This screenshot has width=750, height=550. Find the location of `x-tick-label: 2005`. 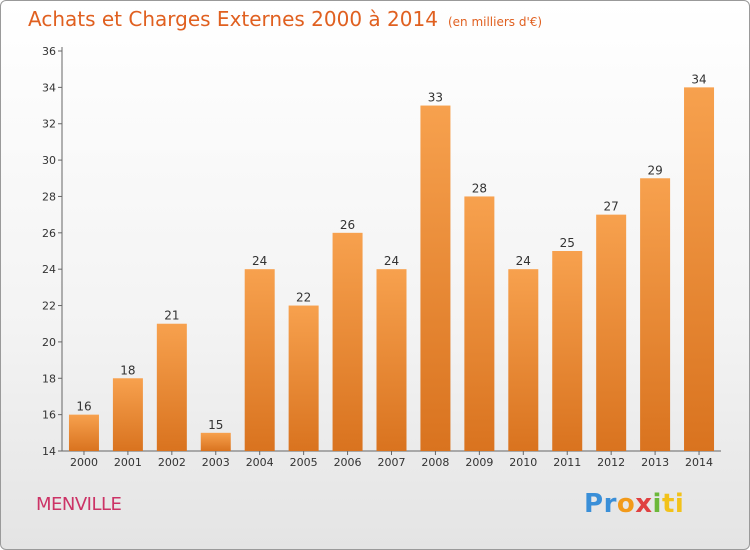

x-tick-label: 2005 is located at coordinates (304, 462).